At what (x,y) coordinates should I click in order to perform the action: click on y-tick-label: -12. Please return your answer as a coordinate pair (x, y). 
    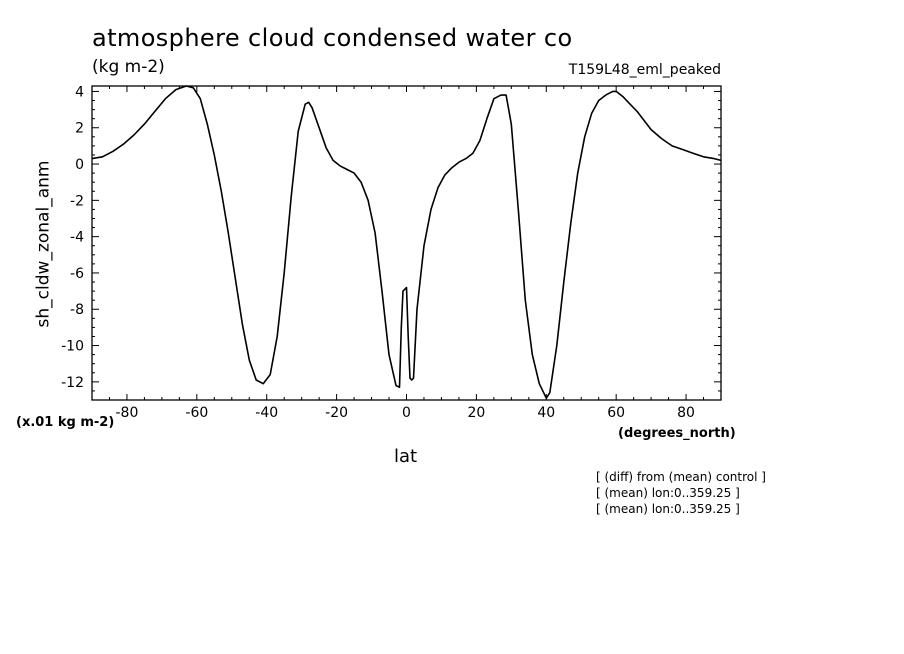
    Looking at the image, I should click on (72, 383).